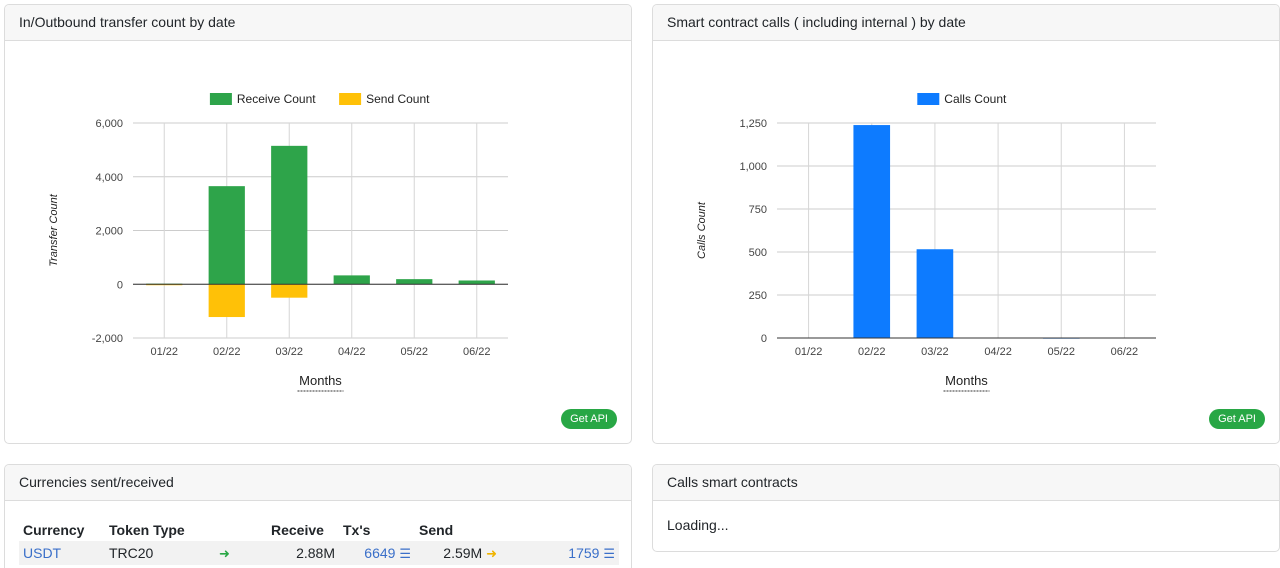  Describe the element at coordinates (357, 530) in the screenshot. I see `header-txs: Tx's` at that location.